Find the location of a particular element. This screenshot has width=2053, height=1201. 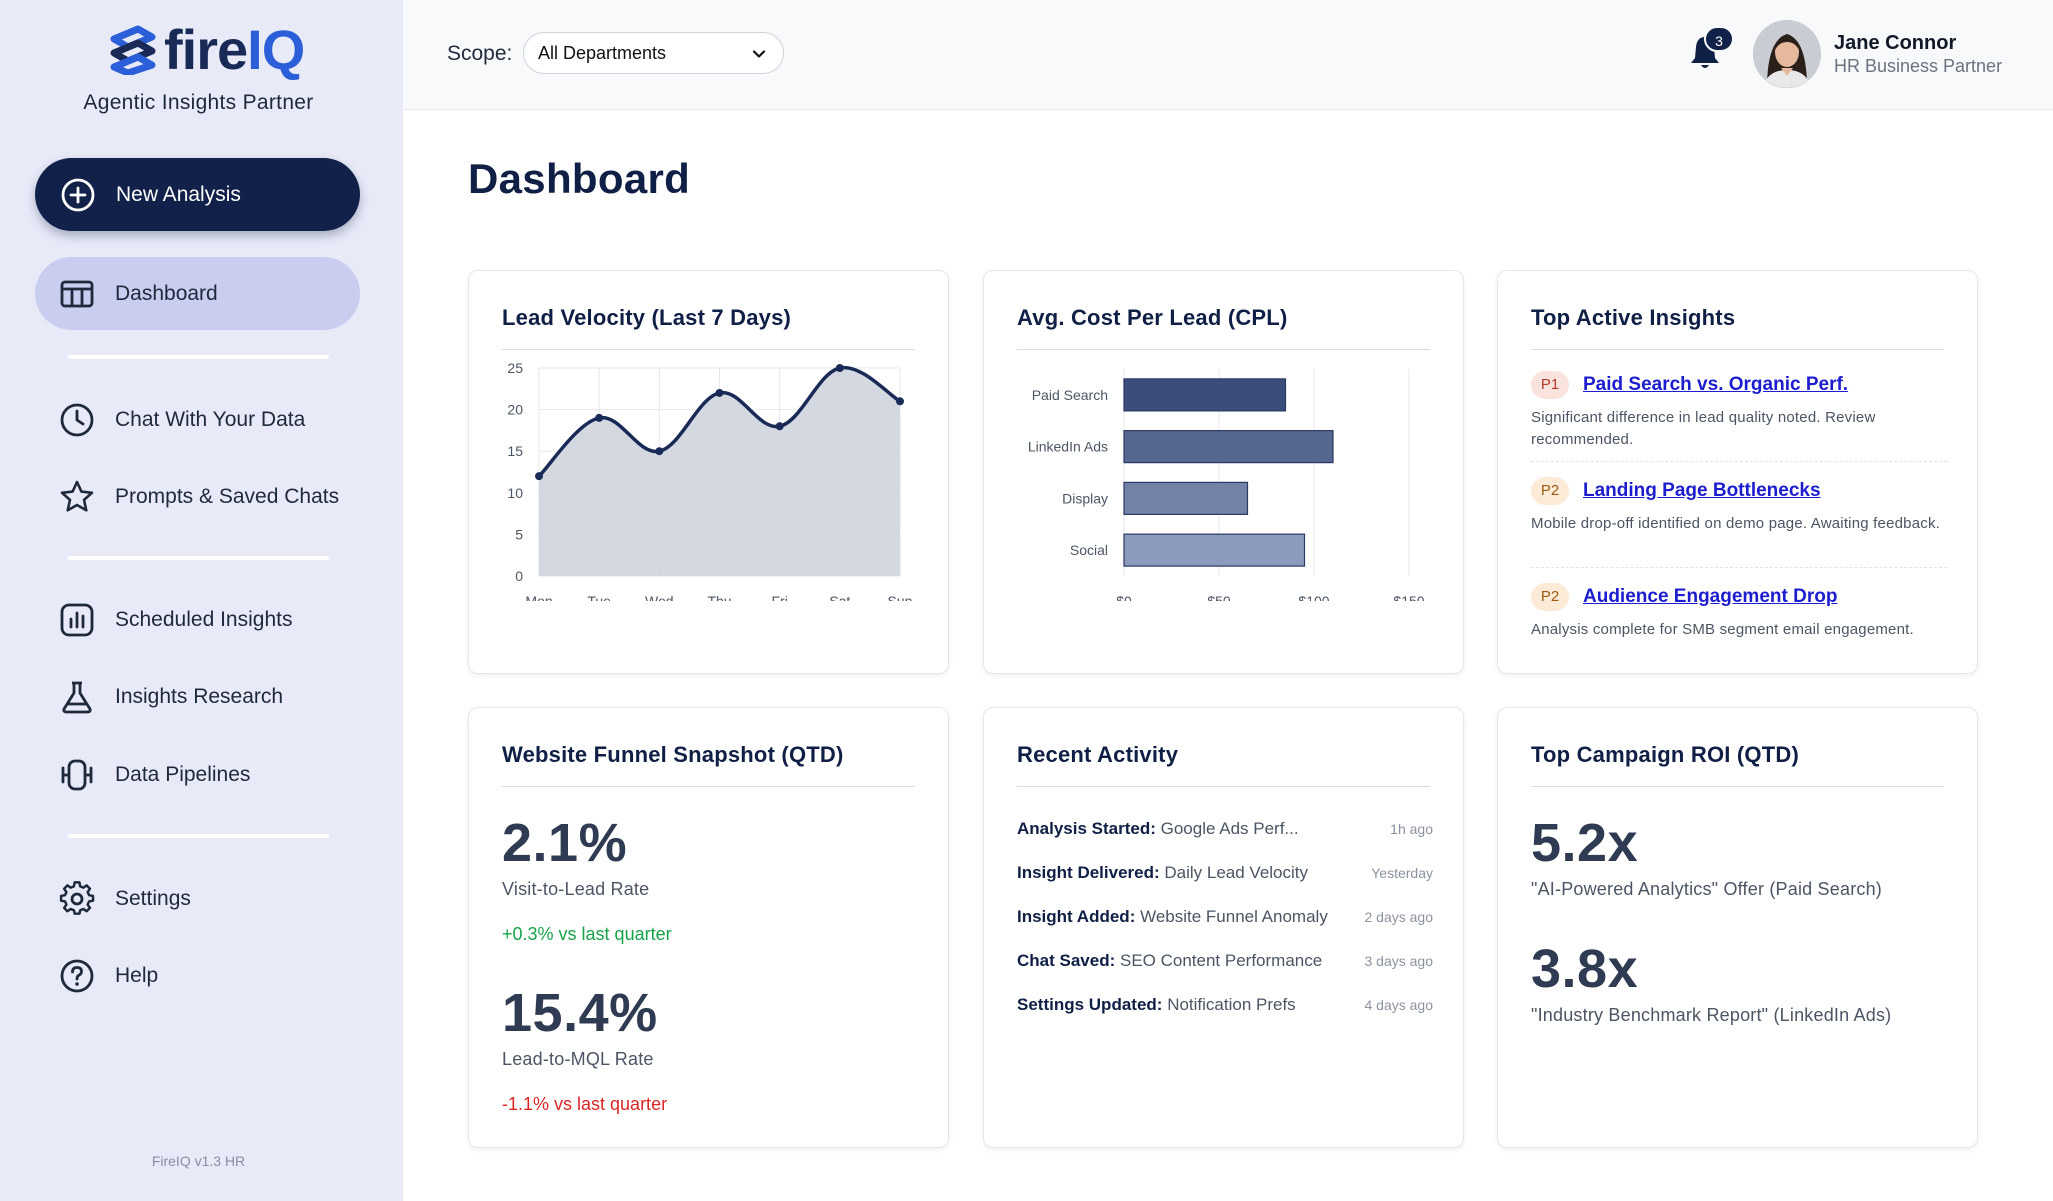

sidebar-item-label: Help is located at coordinates (137, 975).